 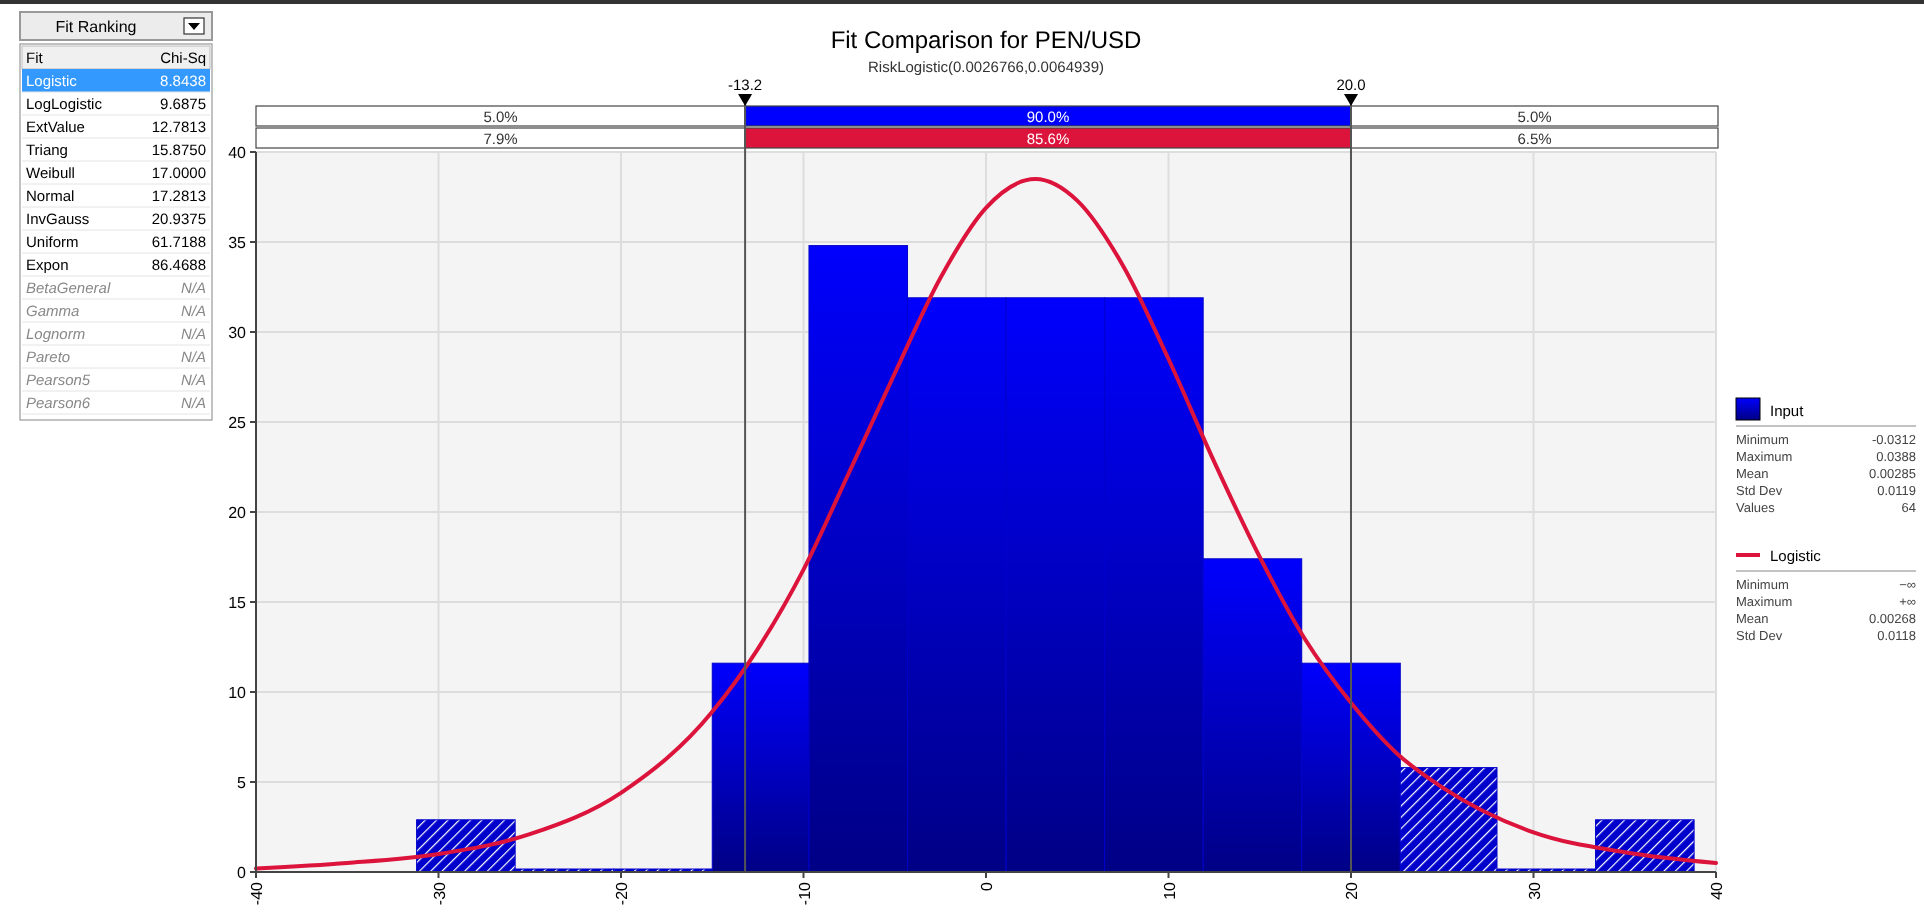 What do you see at coordinates (238, 423) in the screenshot?
I see `y-tick-label: 25` at bounding box center [238, 423].